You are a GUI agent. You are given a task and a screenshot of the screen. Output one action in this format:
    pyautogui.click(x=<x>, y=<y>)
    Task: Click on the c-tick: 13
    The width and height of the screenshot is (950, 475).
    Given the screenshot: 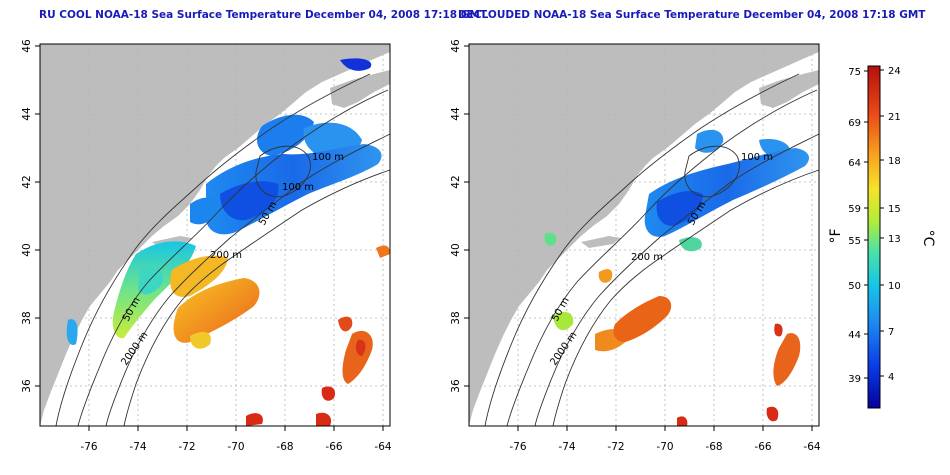 What is the action you would take?
    pyautogui.click(x=894, y=239)
    